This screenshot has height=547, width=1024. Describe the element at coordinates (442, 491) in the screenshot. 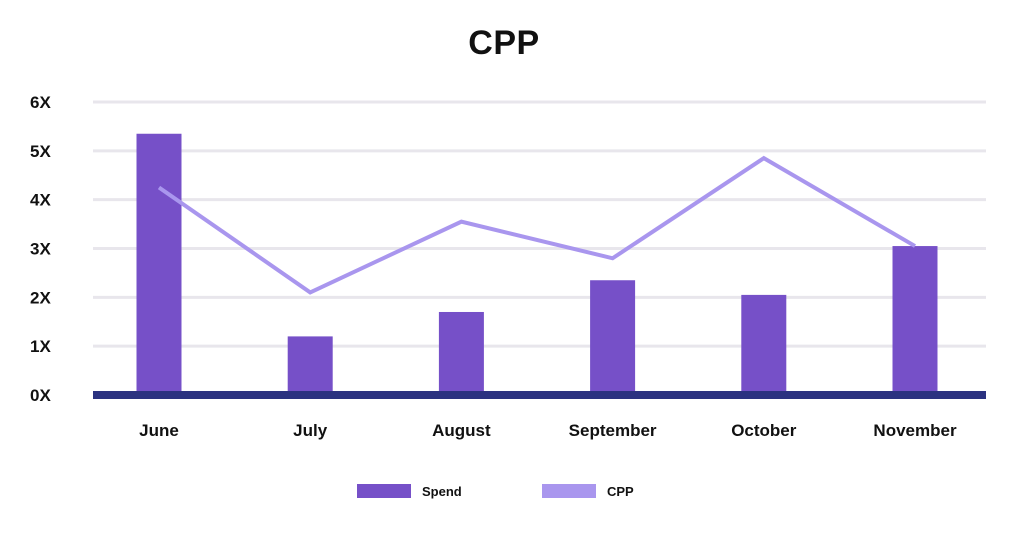

I see `legend-label-spend: Spend` at that location.